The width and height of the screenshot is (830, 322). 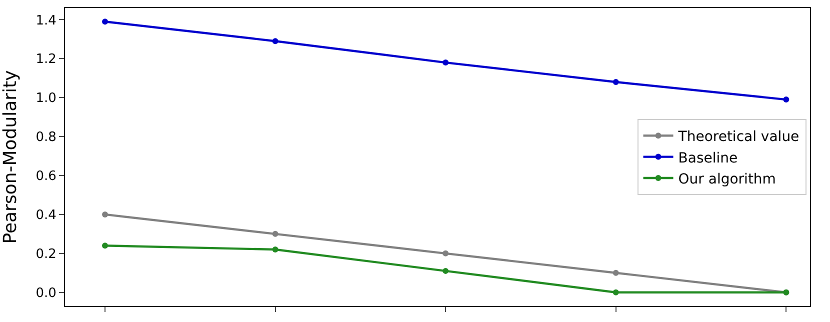 What do you see at coordinates (46, 98) in the screenshot?
I see `y-tick-label: 1.0` at bounding box center [46, 98].